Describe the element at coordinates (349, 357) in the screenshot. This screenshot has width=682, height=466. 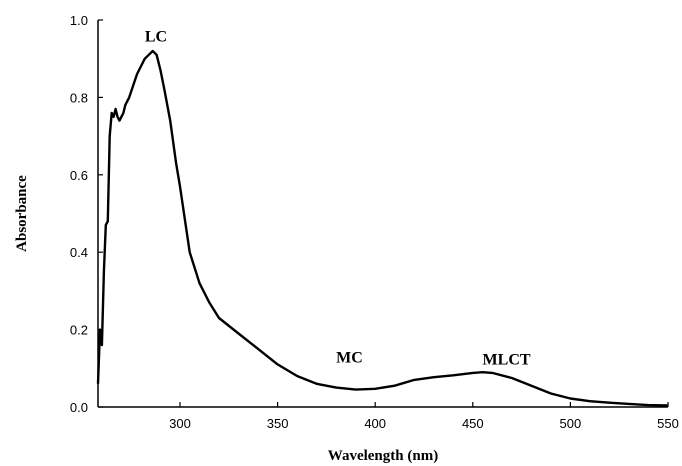
I see `annotation-mc: MC` at that location.